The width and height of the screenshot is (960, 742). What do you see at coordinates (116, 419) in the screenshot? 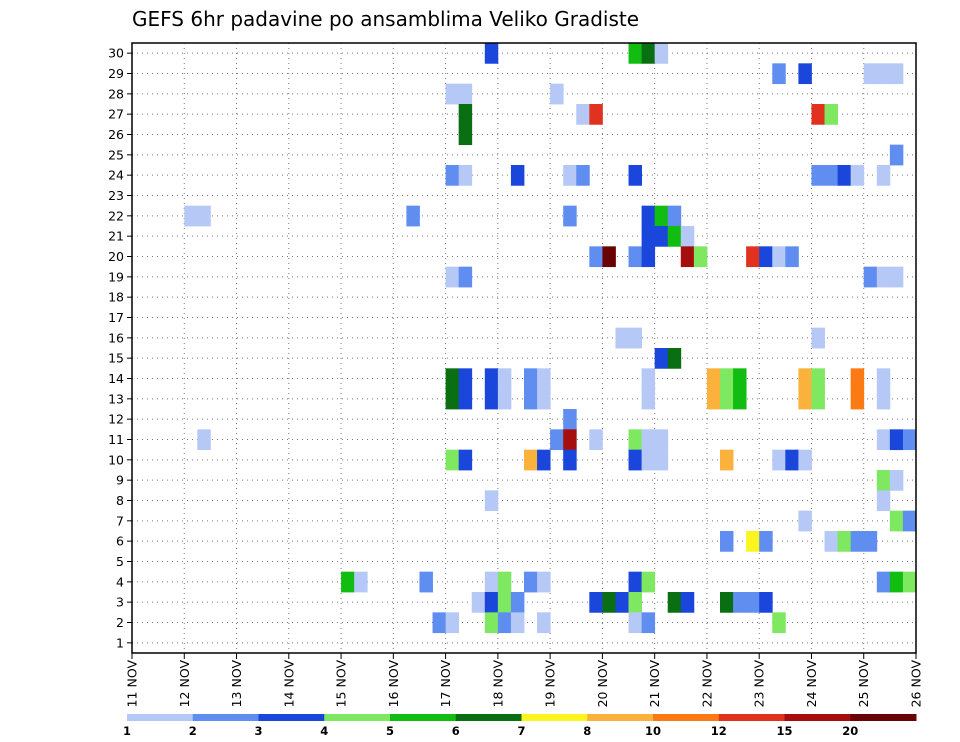
I see `y-tick-label: 12` at bounding box center [116, 419].